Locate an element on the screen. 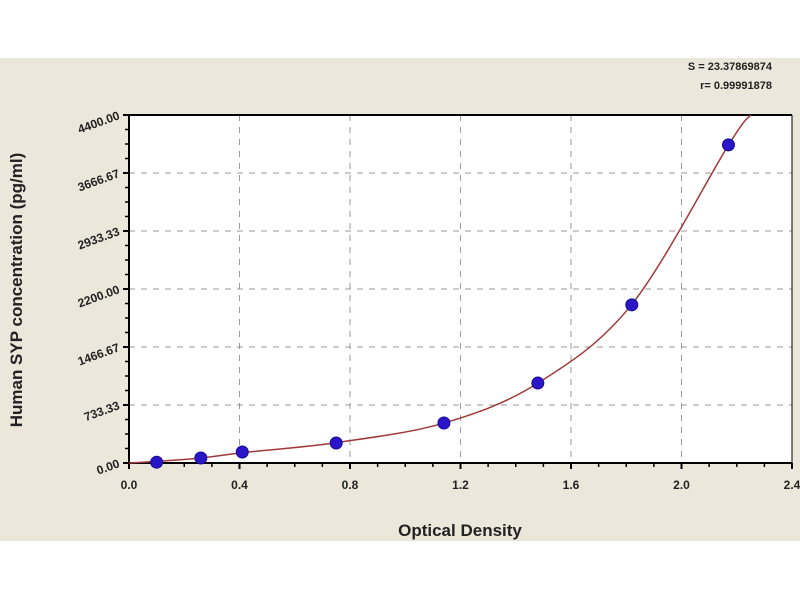  x-axis-label: Optical Density is located at coordinates (460, 530).